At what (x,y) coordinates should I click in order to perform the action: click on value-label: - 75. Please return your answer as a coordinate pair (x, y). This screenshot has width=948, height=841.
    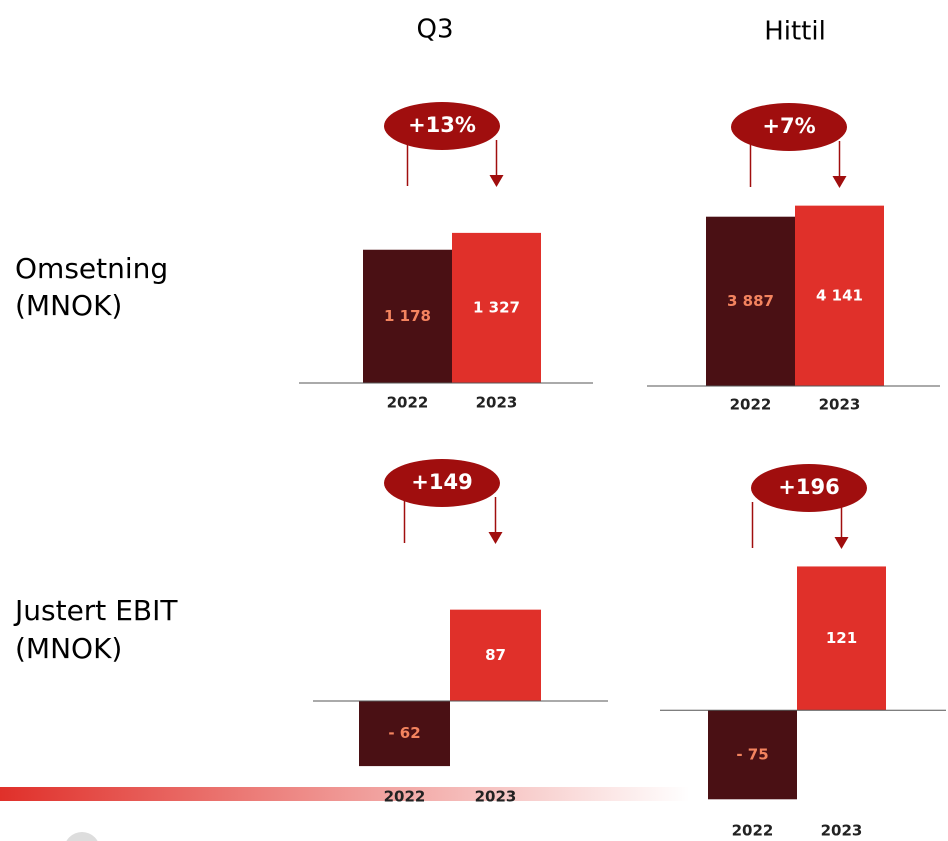
    Looking at the image, I should click on (752, 754).